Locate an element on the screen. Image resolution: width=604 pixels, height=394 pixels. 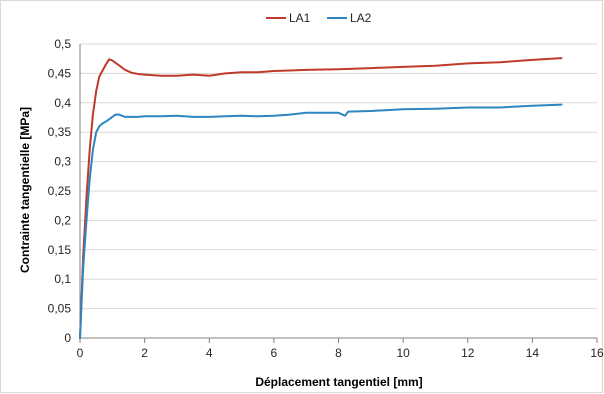
x-tick-label: 16 is located at coordinates (597, 353).